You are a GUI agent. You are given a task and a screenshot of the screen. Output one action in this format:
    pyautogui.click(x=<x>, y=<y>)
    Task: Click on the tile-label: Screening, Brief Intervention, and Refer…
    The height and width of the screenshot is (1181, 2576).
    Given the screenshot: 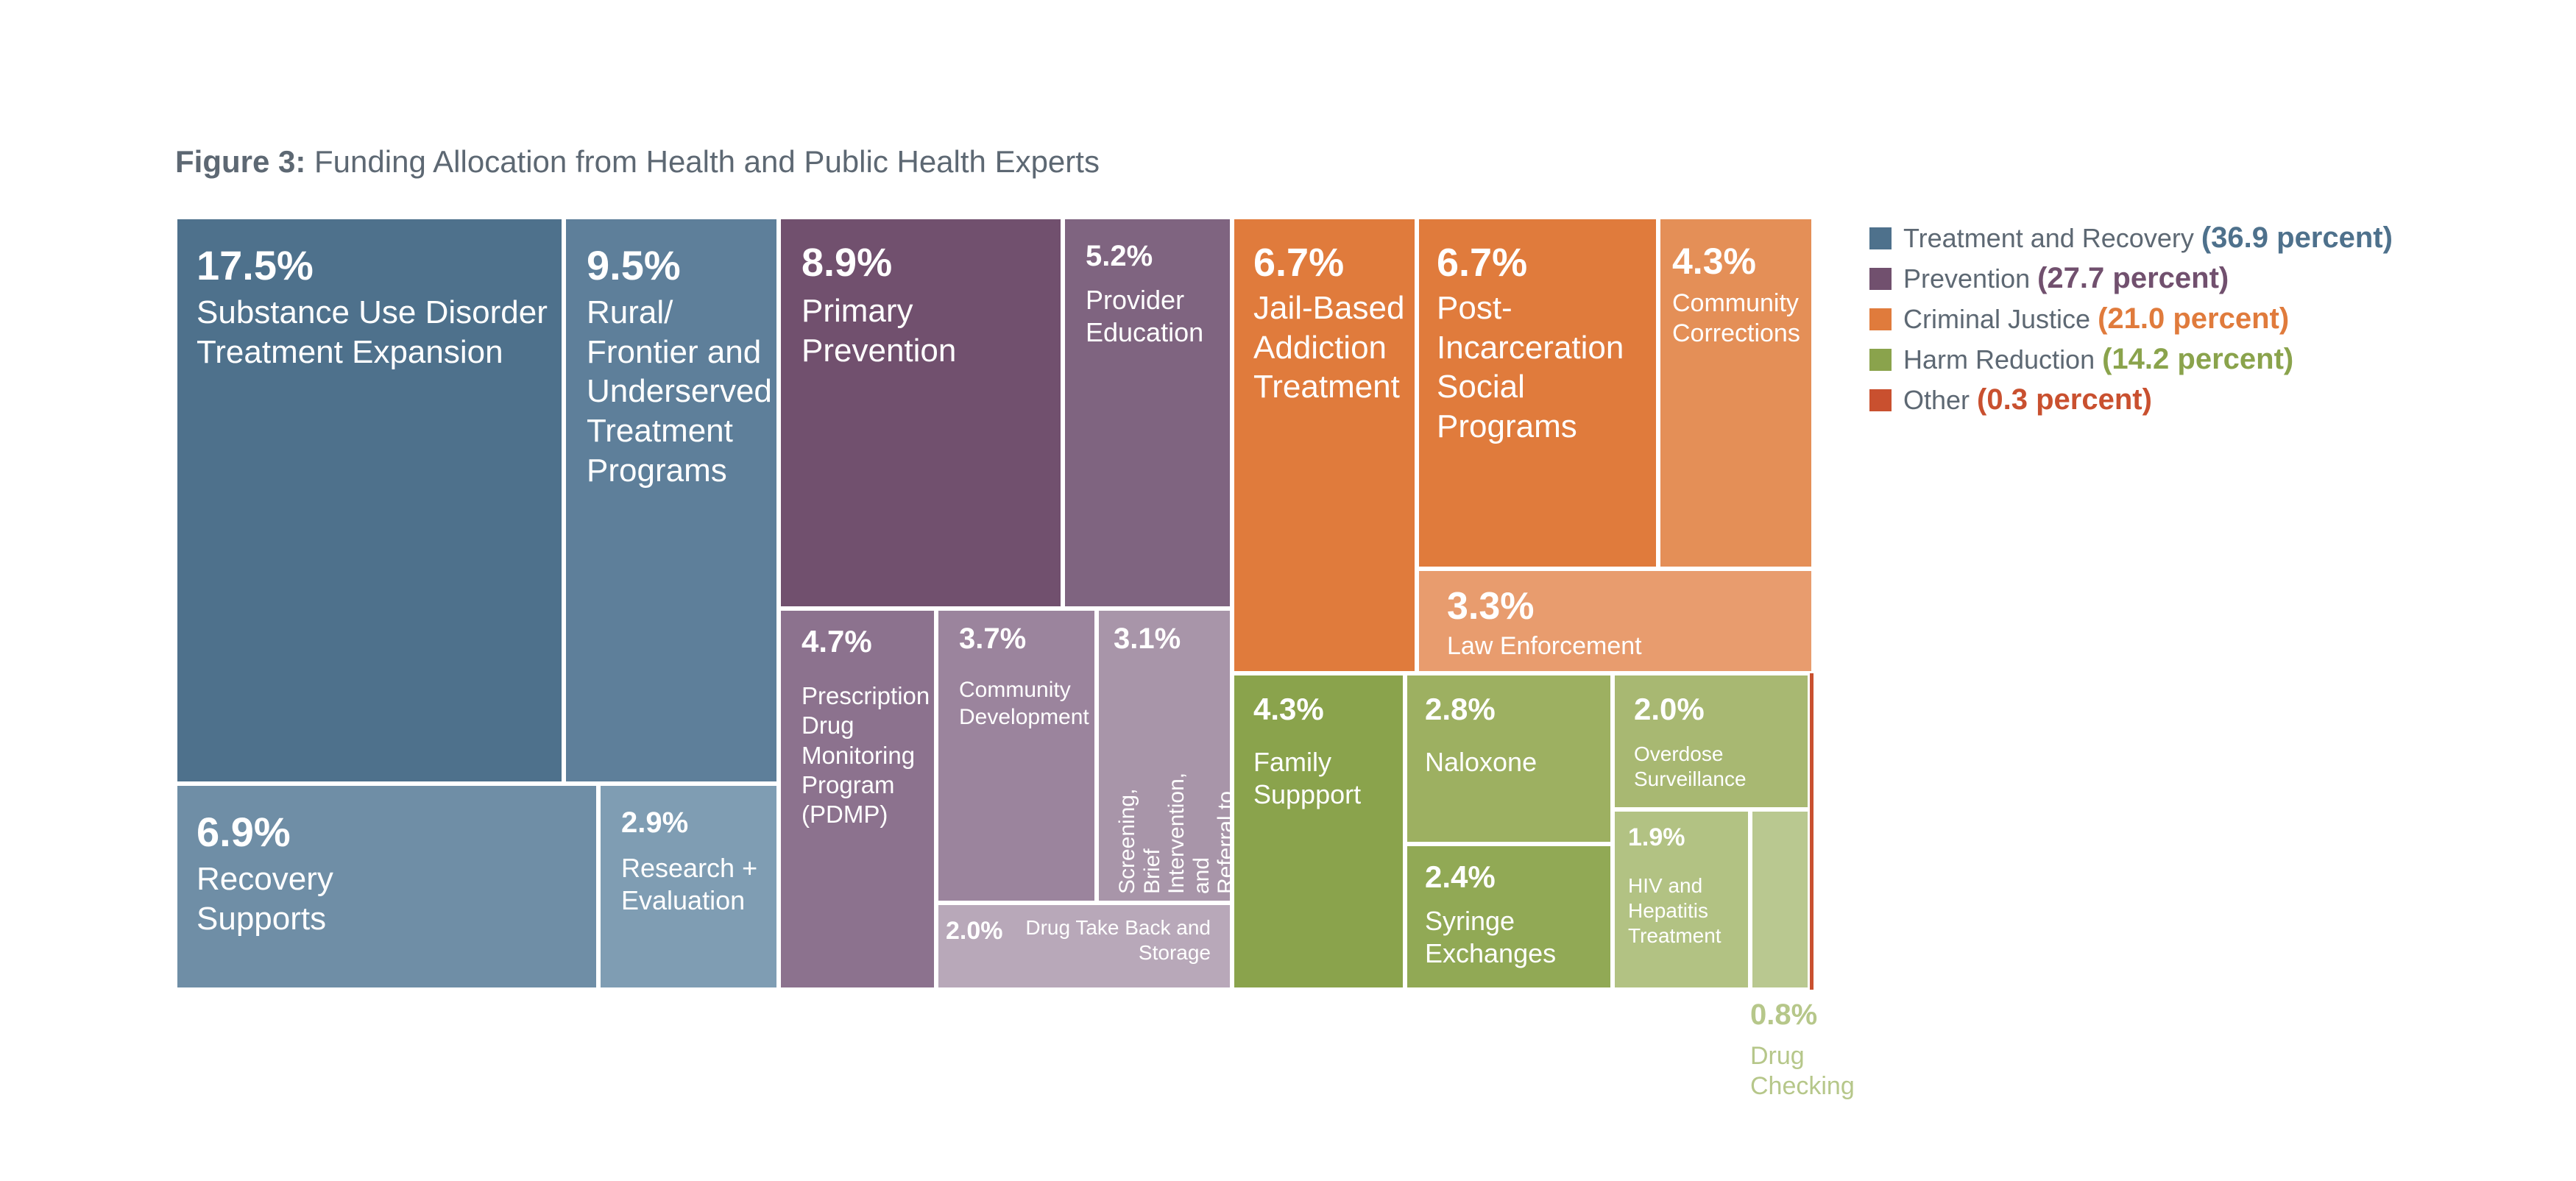 What is the action you would take?
    pyautogui.click(x=1173, y=833)
    